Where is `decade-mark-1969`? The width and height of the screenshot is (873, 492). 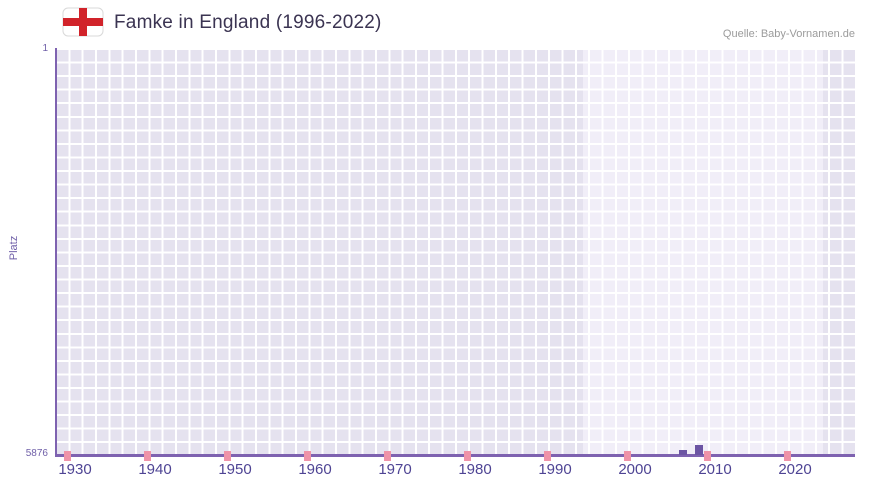 decade-mark-1969 is located at coordinates (387, 456).